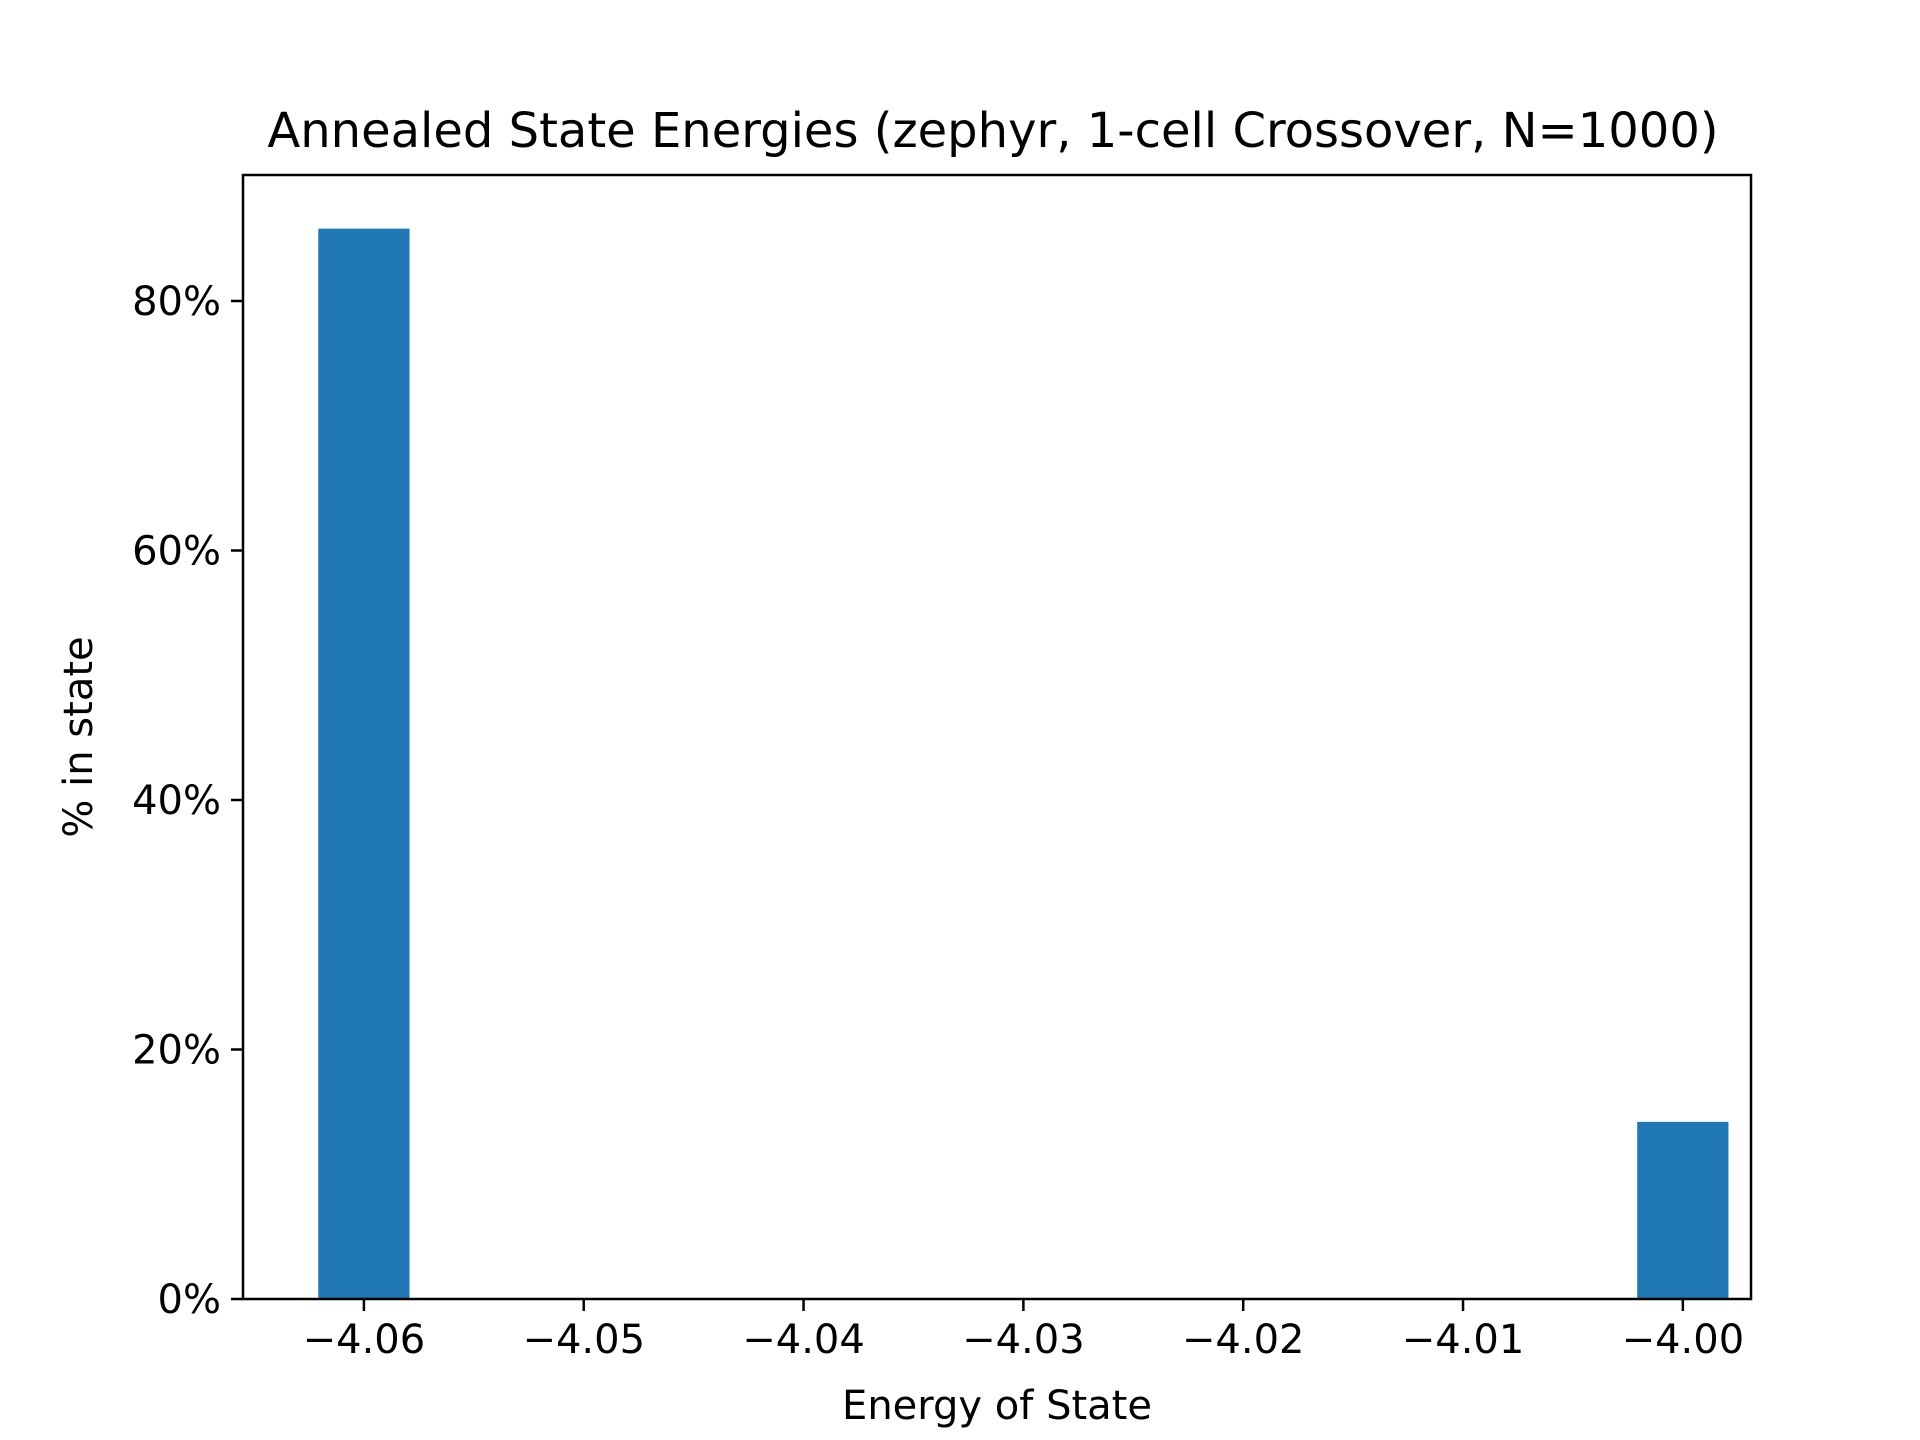 Image resolution: width=1920 pixels, height=1440 pixels. I want to click on x-axis-label: Energy of State, so click(997, 1406).